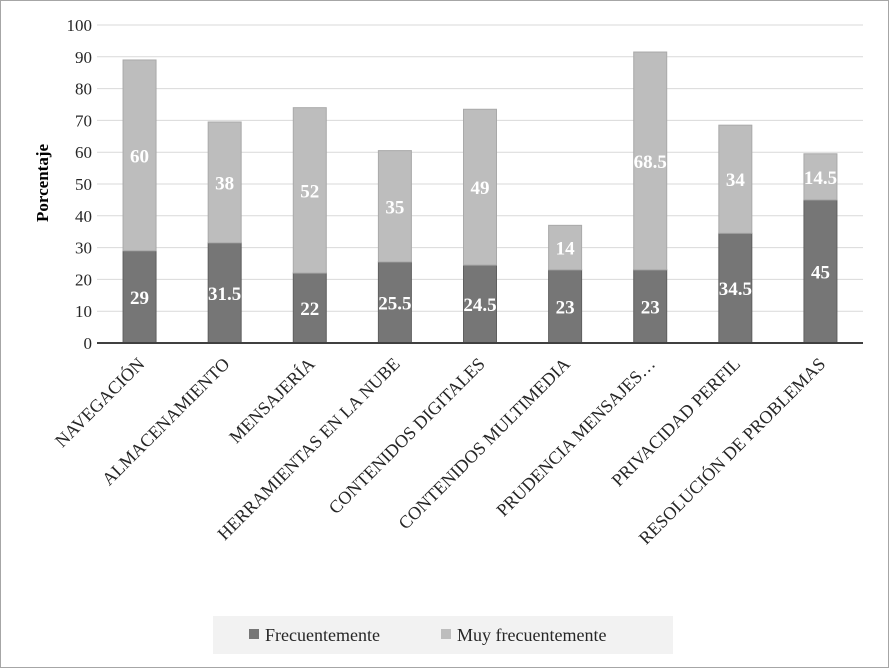  What do you see at coordinates (83, 279) in the screenshot?
I see `y-tick-label: 20` at bounding box center [83, 279].